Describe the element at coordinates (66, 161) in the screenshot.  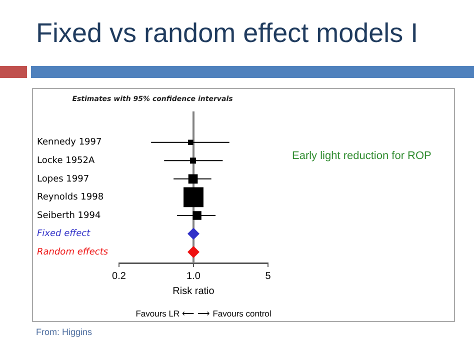
I see `y-tick-label: Locke 1952A` at that location.